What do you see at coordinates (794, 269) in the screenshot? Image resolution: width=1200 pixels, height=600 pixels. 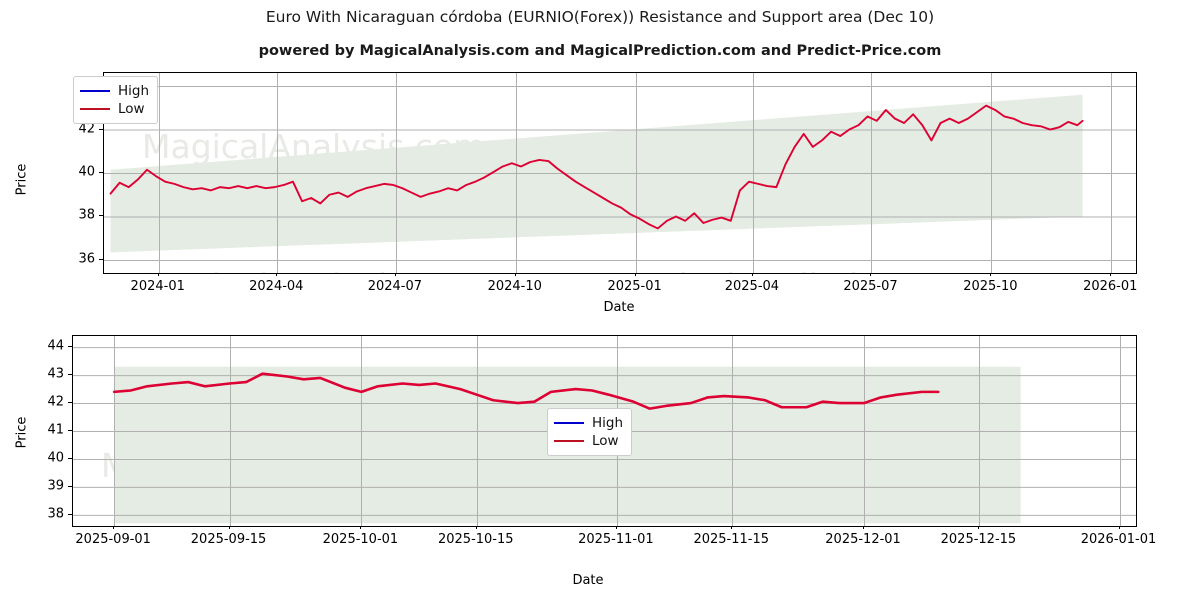 I see `watermark-prediction-top-bottom: MagicalPrediction.com` at bounding box center [794, 269].